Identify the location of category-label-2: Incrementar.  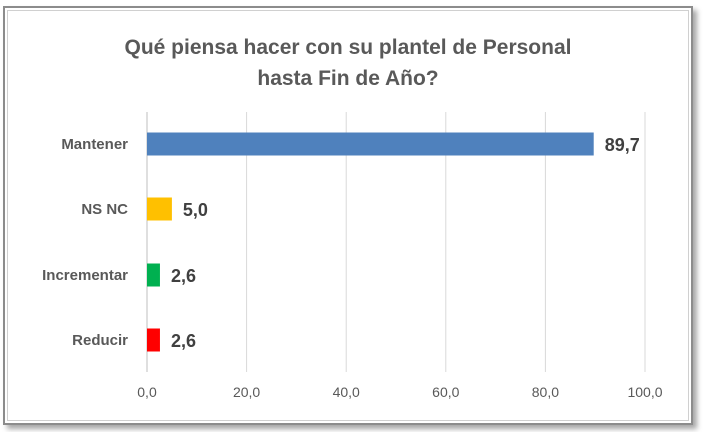
(85, 275).